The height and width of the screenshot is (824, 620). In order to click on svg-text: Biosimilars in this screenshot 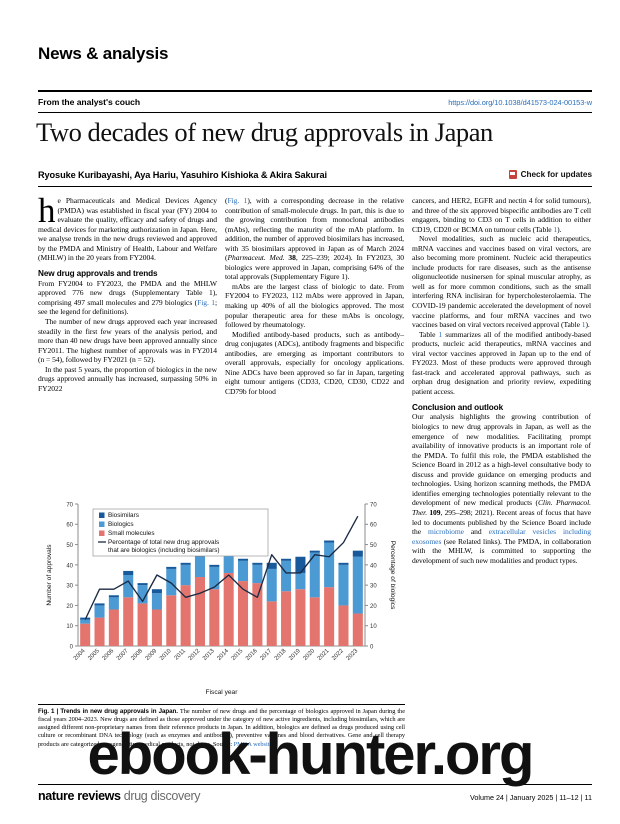, I will do `click(123, 515)`.